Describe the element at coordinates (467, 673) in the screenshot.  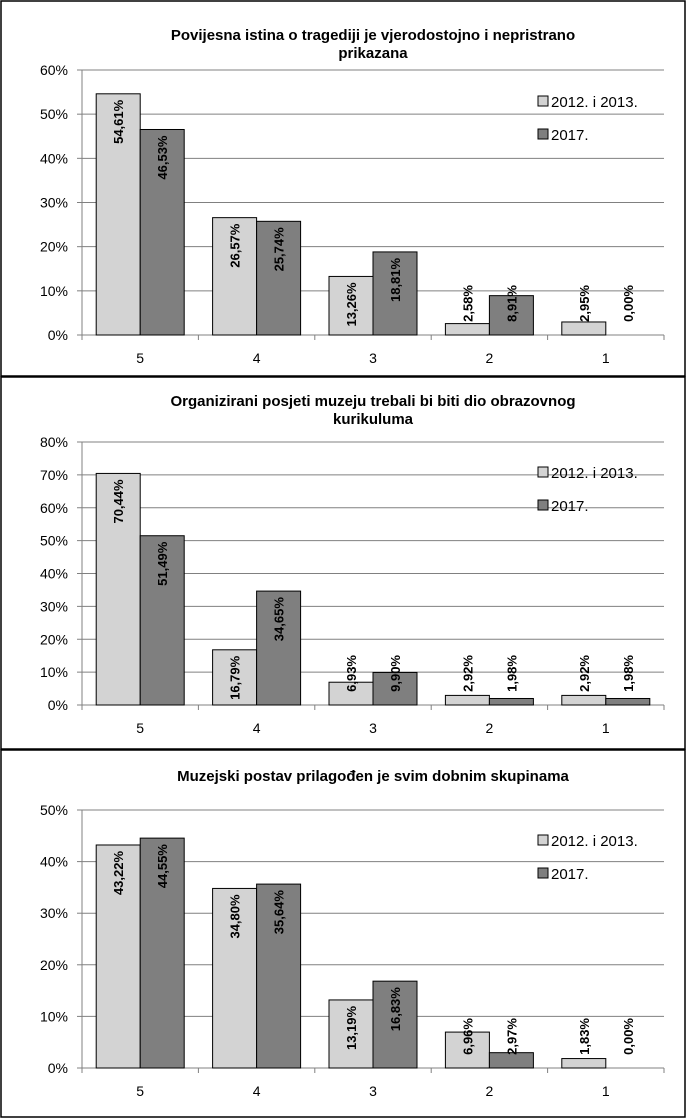
I see `data-label: 2,92%` at that location.